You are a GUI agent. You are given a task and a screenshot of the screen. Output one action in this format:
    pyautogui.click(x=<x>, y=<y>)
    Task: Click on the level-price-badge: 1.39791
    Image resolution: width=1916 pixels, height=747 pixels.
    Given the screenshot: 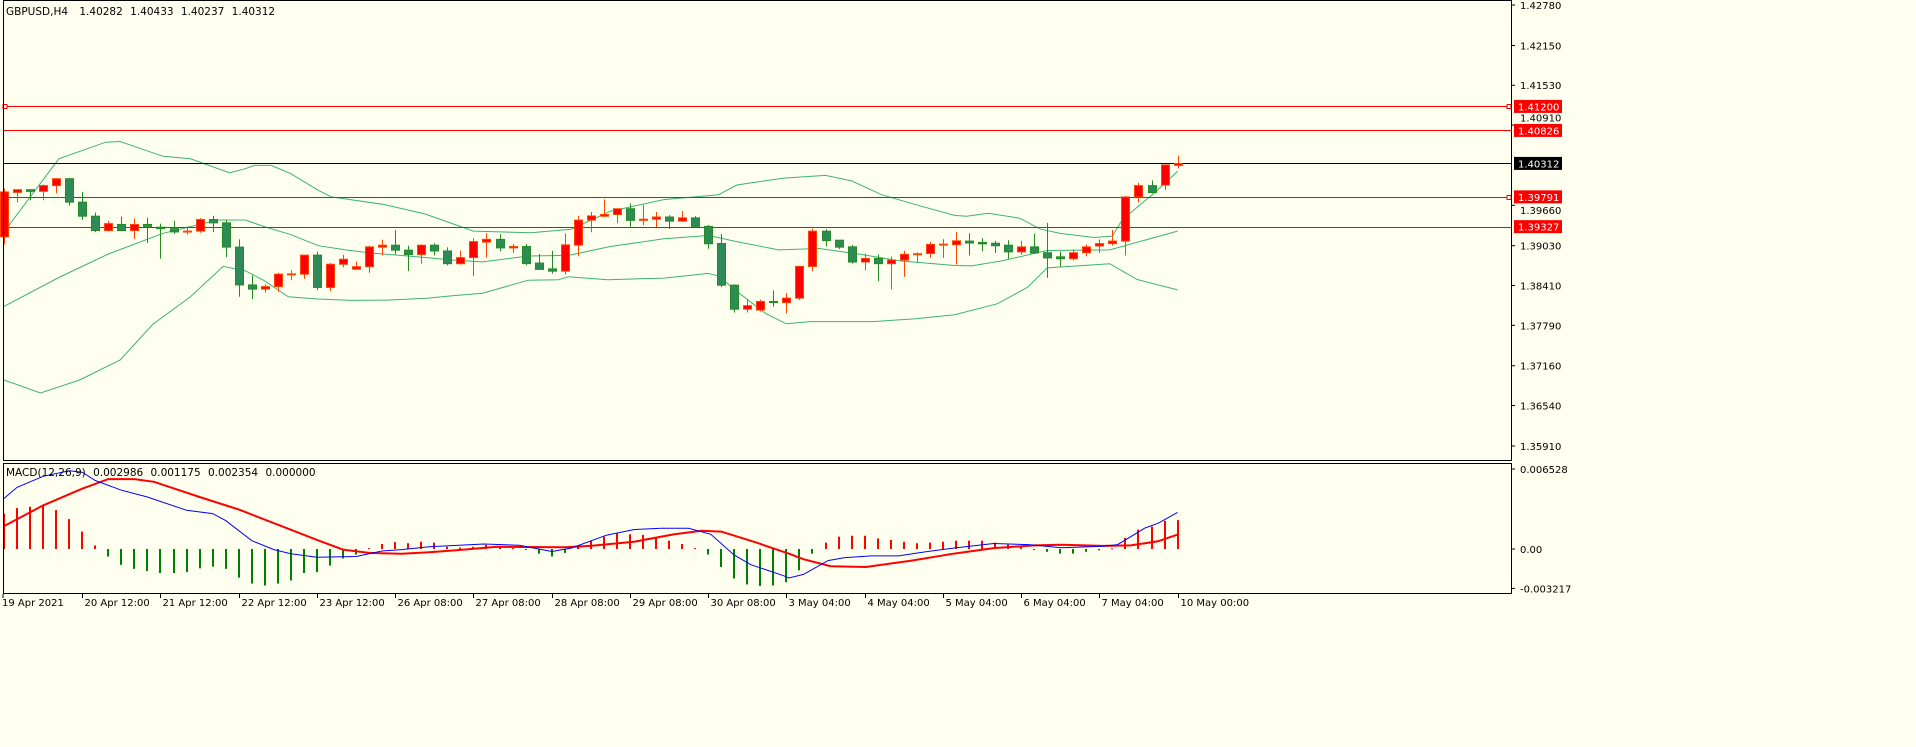 What is the action you would take?
    pyautogui.click(x=1538, y=198)
    